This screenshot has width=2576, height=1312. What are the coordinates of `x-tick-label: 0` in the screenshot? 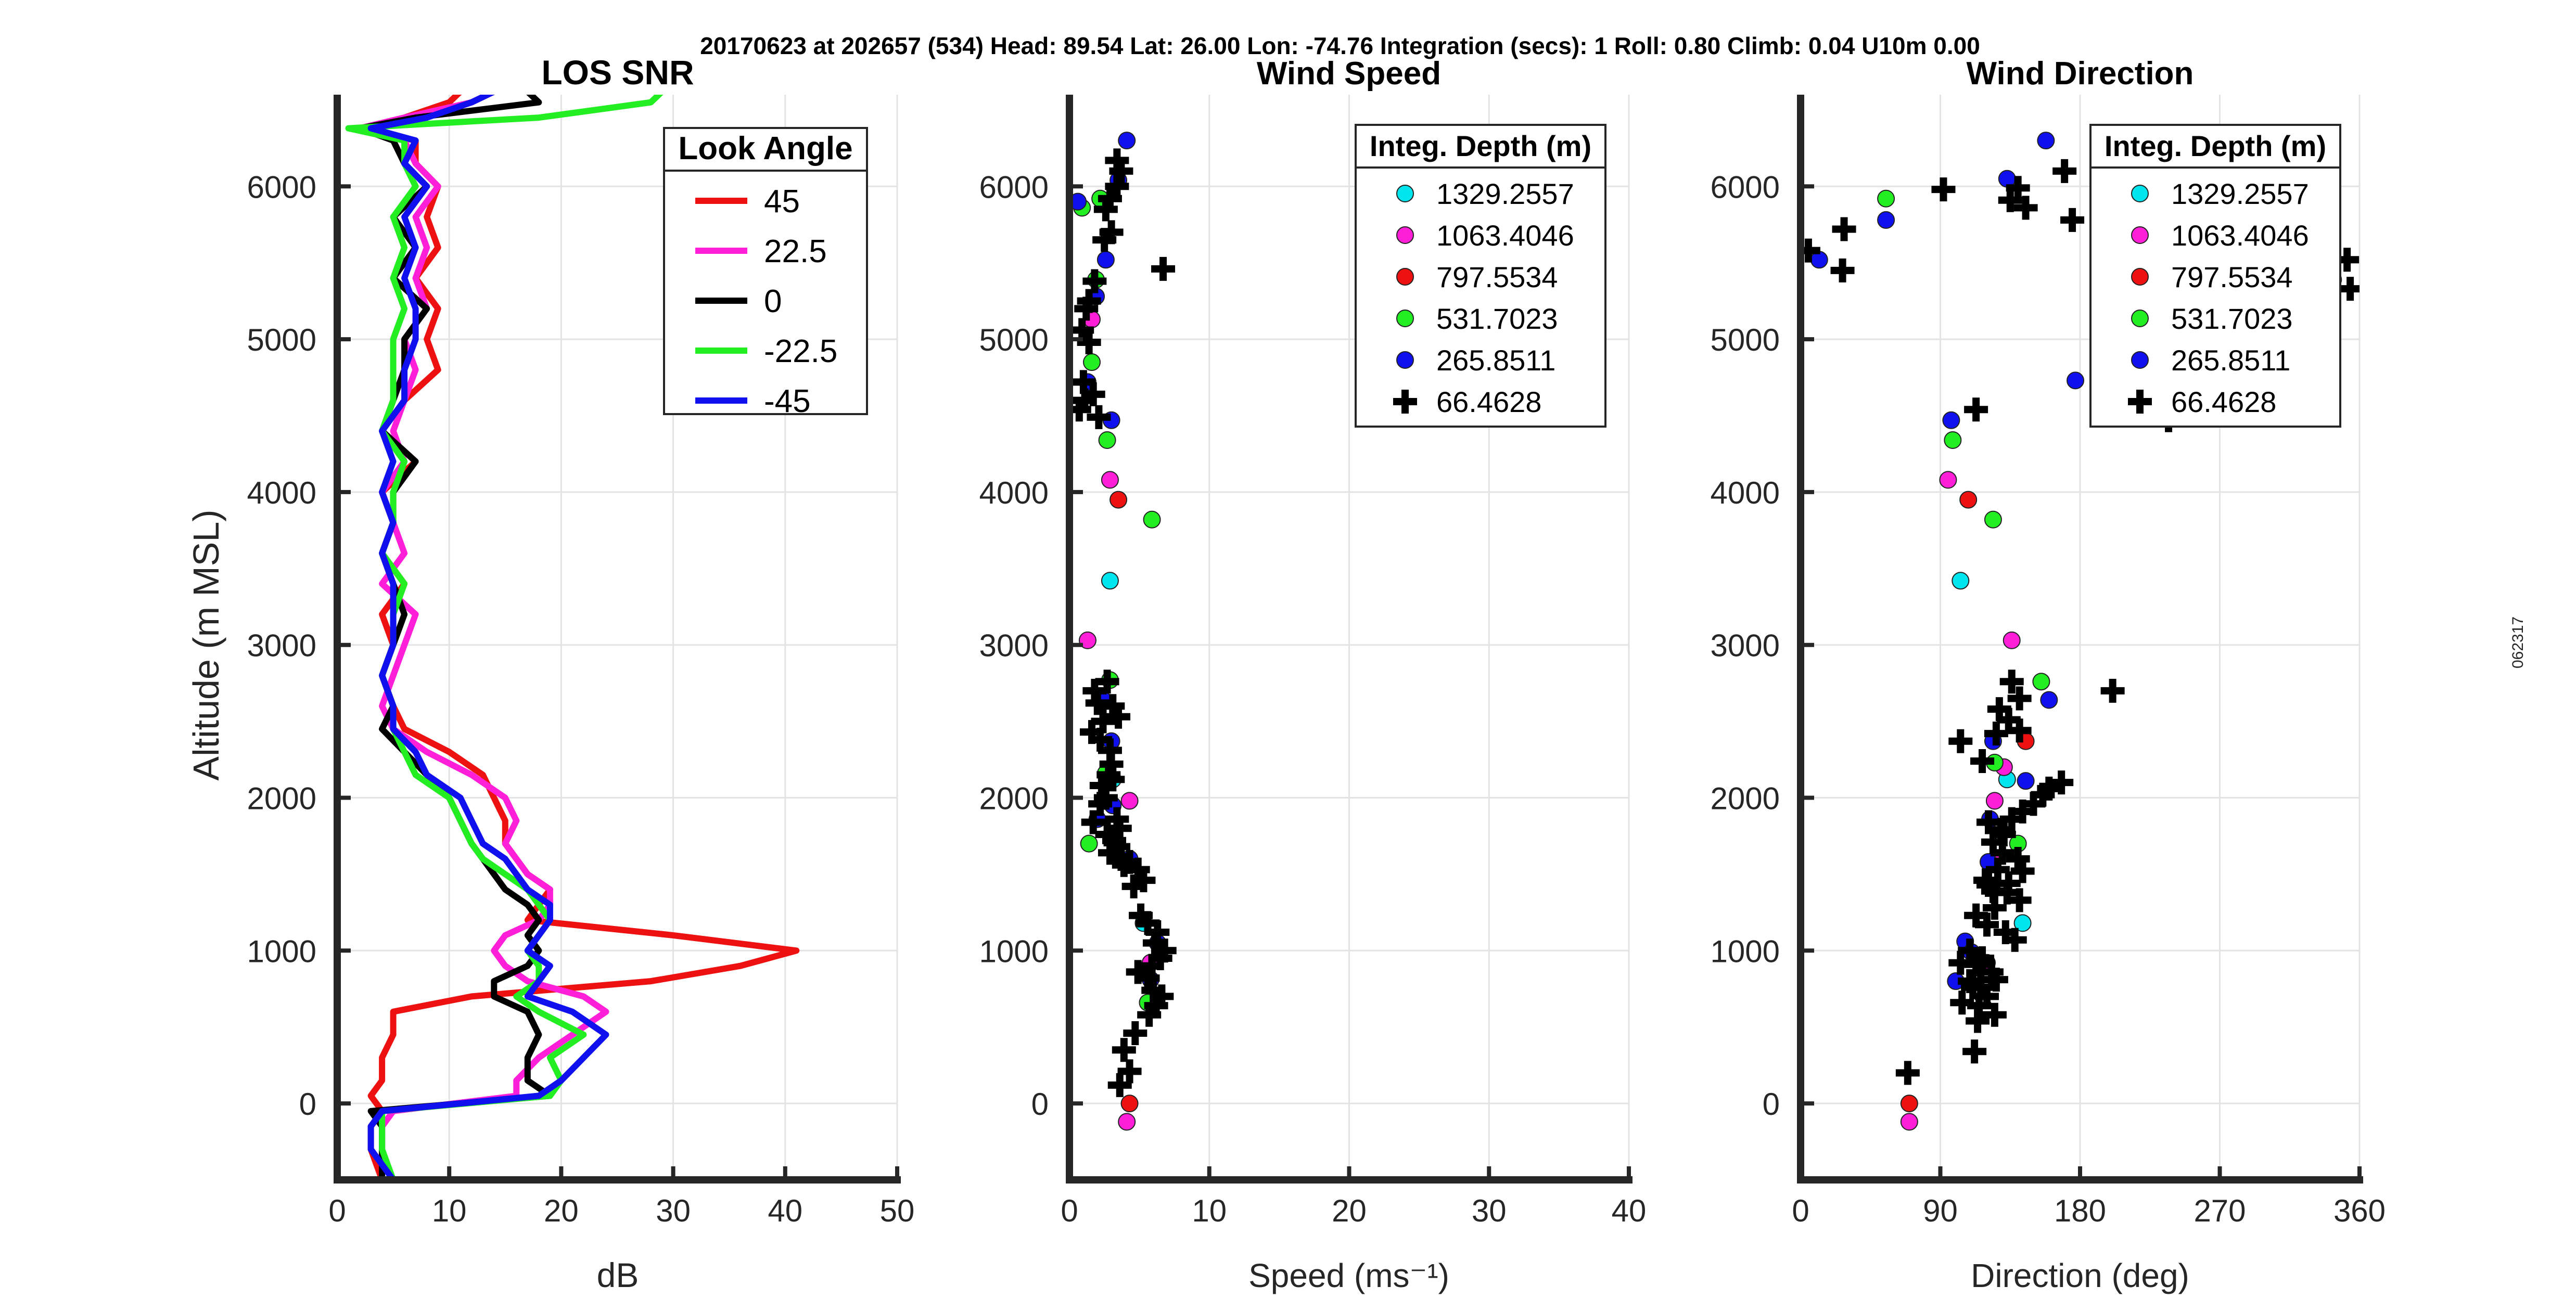 It's located at (337, 1210).